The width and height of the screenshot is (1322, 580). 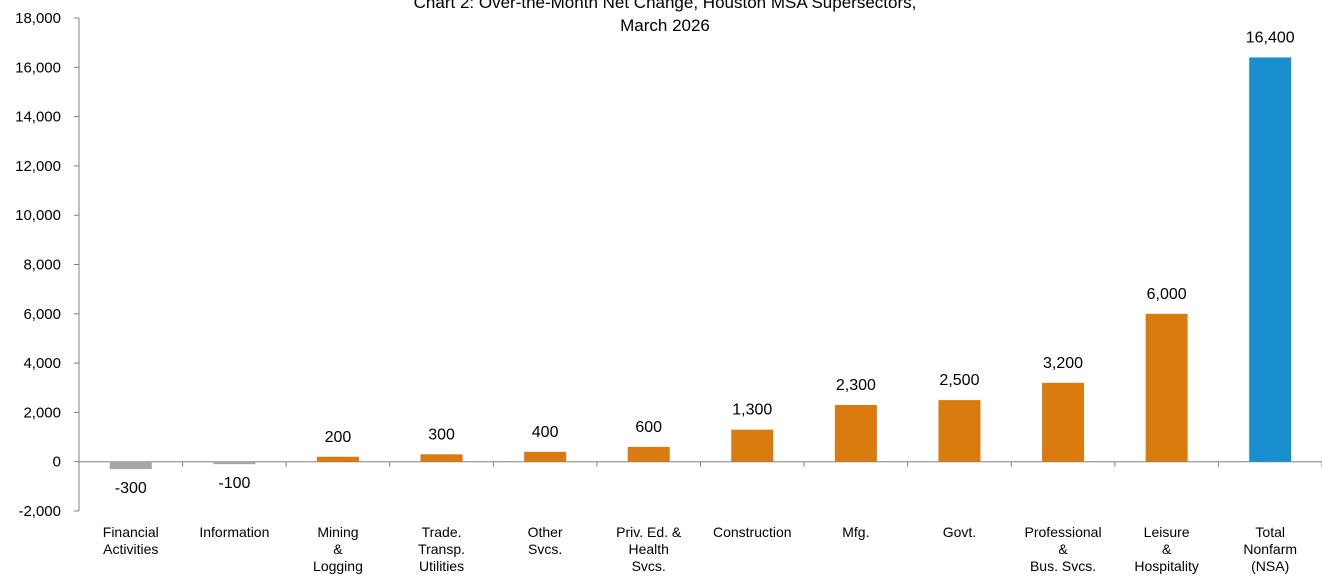 I want to click on bar-value-label: 6,000, so click(x=1167, y=294).